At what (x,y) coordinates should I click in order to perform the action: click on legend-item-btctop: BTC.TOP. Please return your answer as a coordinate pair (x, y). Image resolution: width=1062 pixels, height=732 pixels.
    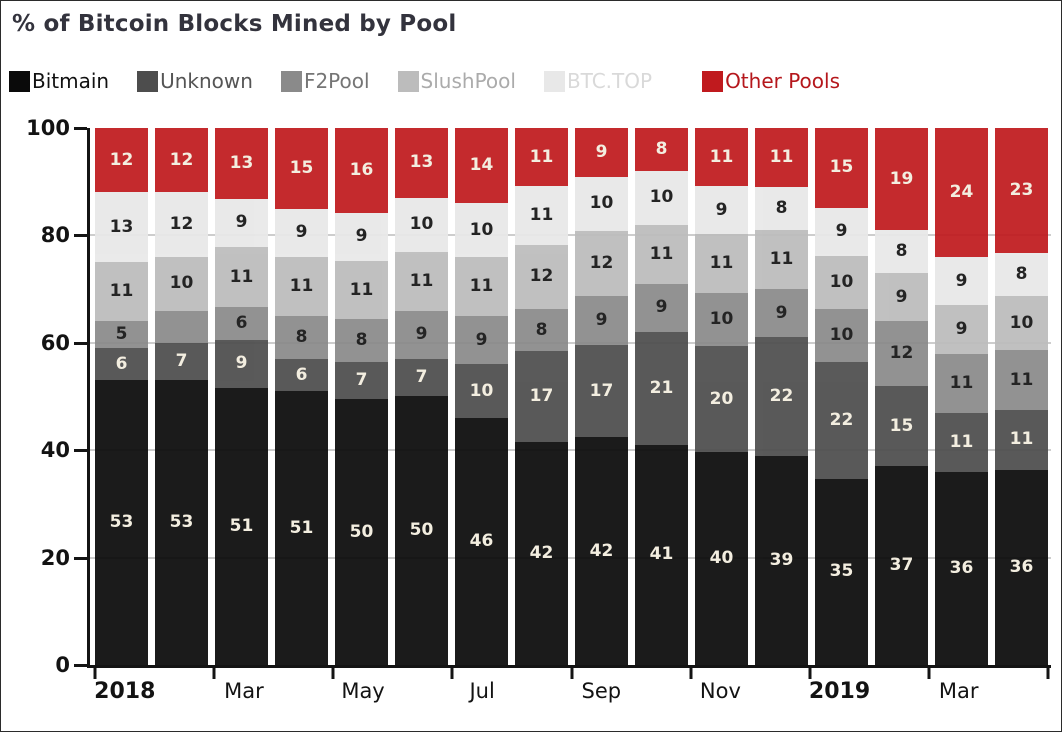
    Looking at the image, I should click on (598, 81).